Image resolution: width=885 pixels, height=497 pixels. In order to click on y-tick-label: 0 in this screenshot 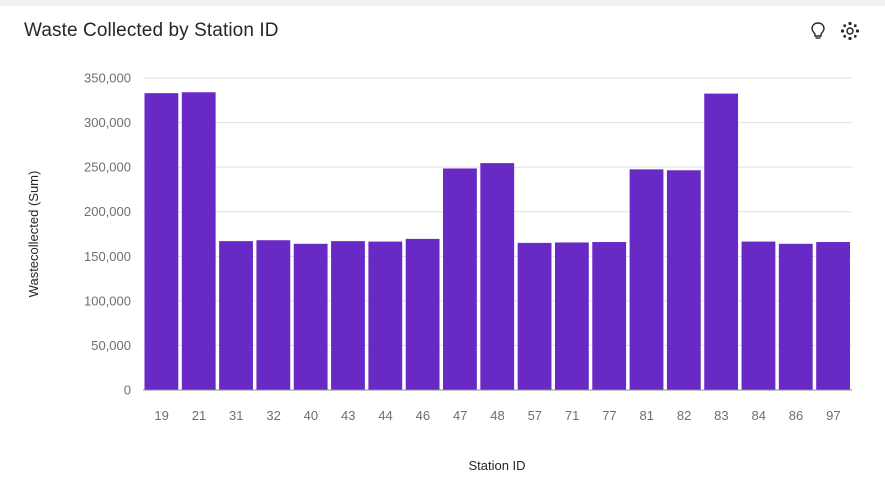, I will do `click(127, 390)`.